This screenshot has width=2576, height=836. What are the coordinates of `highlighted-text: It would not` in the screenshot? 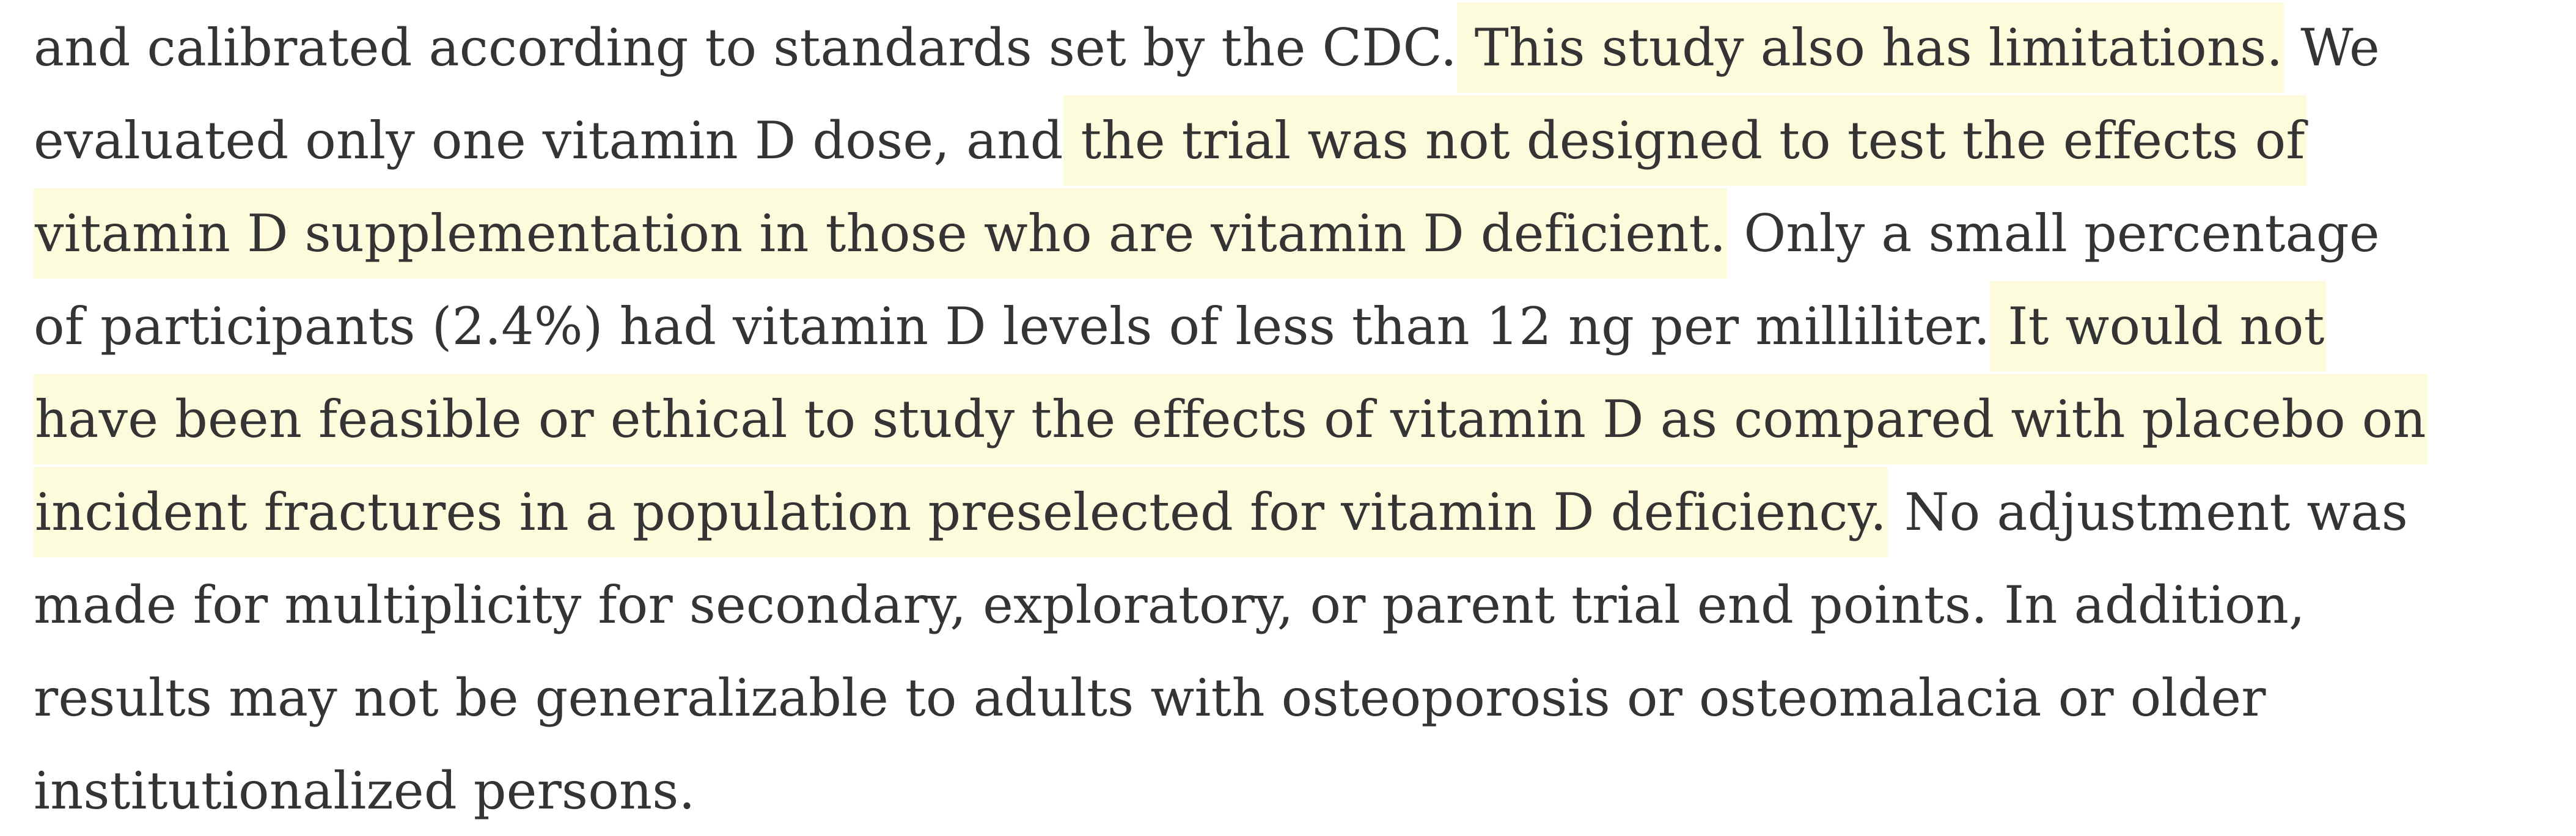 It's located at (2158, 326).